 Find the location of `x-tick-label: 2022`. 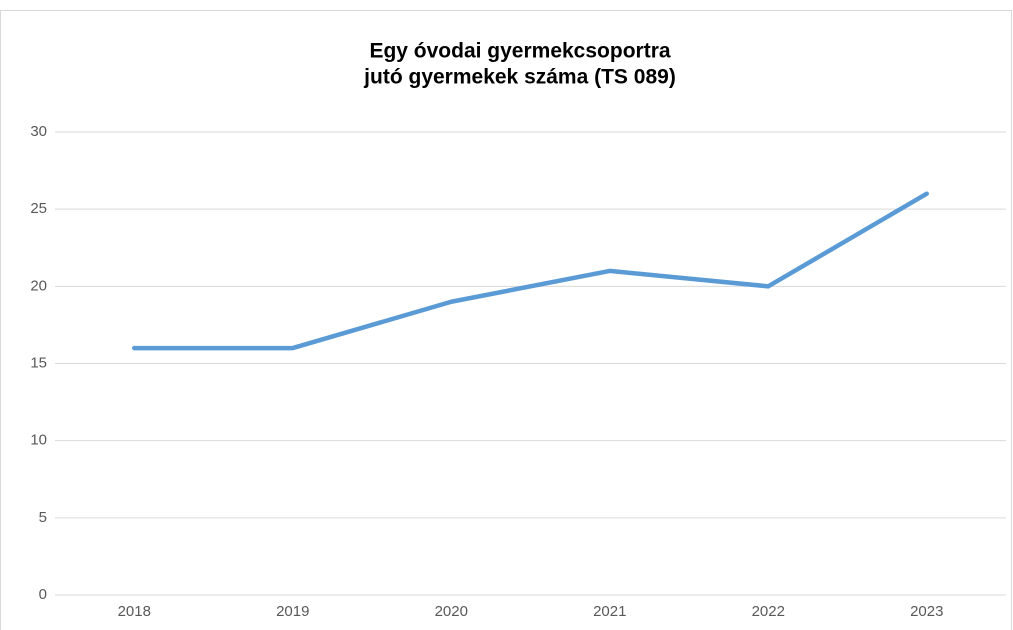

x-tick-label: 2022 is located at coordinates (768, 611).